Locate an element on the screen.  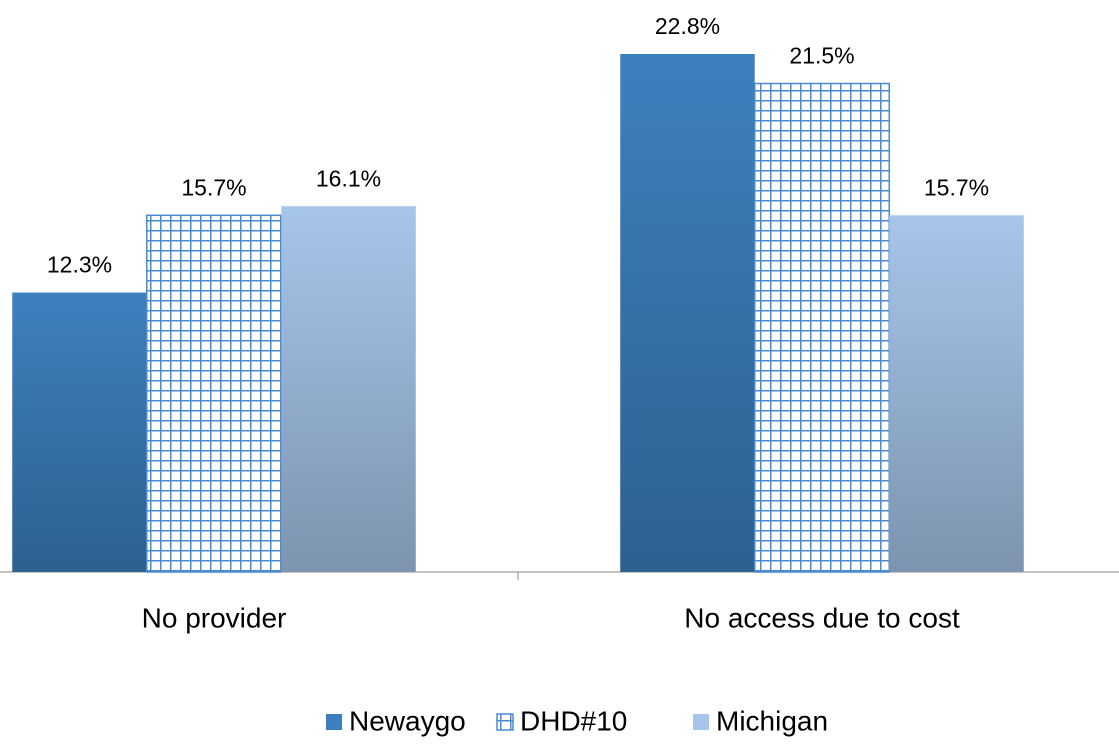
data-label: 12.3% is located at coordinates (79, 265).